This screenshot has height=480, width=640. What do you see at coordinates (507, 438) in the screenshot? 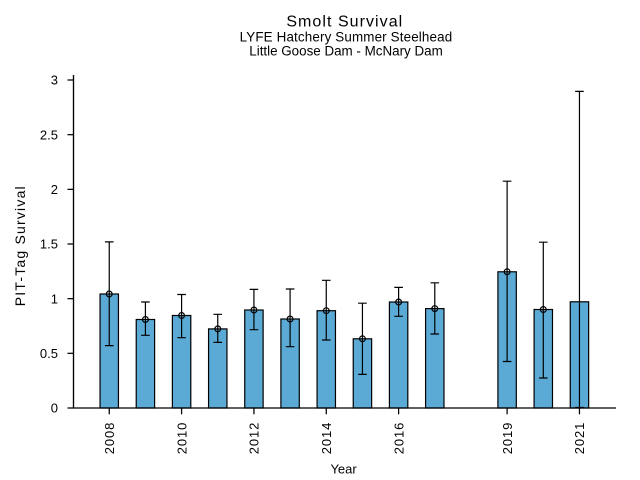
I see `svg-text: 2019` at bounding box center [507, 438].